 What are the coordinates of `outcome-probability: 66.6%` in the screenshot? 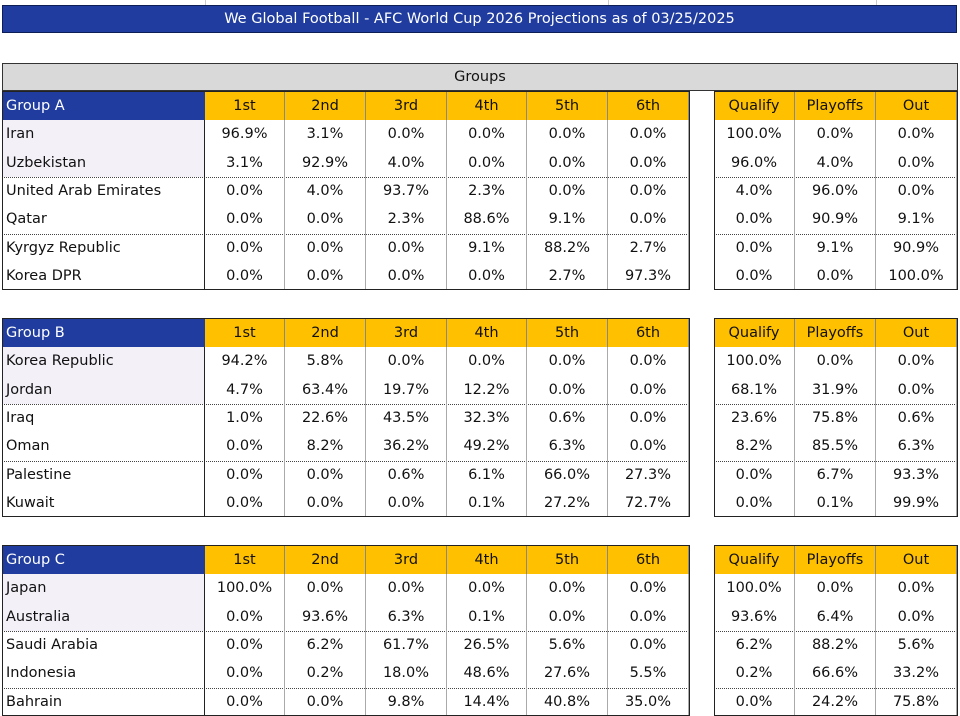 It's located at (835, 673).